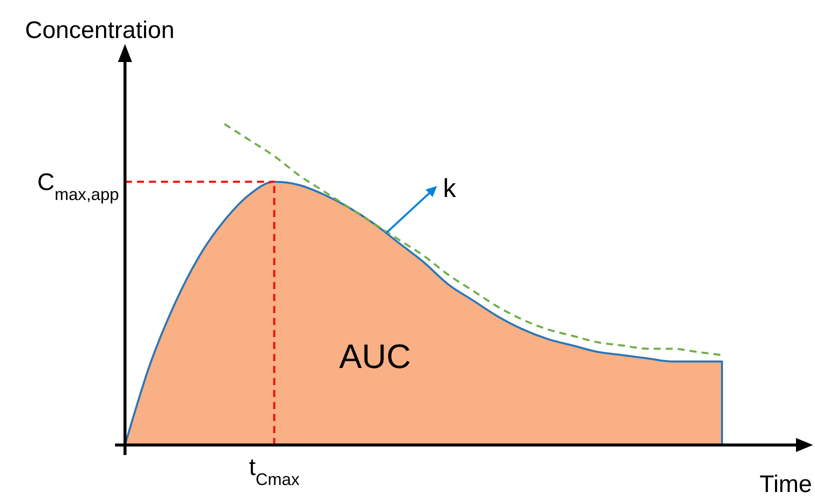 The height and width of the screenshot is (498, 815). I want to click on ref-line-label: C$_{max,app}$, so click(78, 186).